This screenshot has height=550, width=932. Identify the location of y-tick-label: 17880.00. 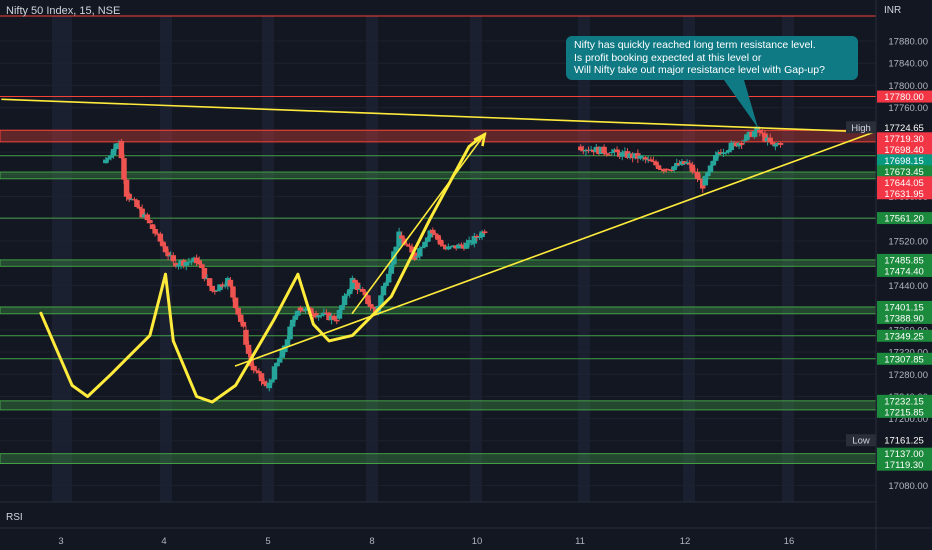
(908, 41).